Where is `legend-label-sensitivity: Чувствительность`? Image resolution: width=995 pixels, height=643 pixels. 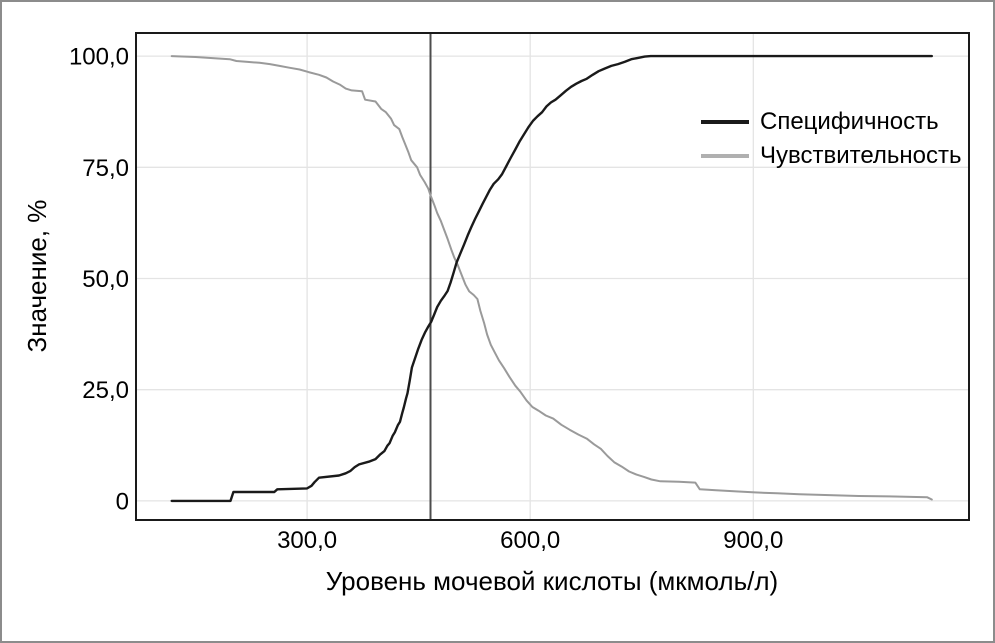 legend-label-sensitivity: Чувствительность is located at coordinates (861, 155).